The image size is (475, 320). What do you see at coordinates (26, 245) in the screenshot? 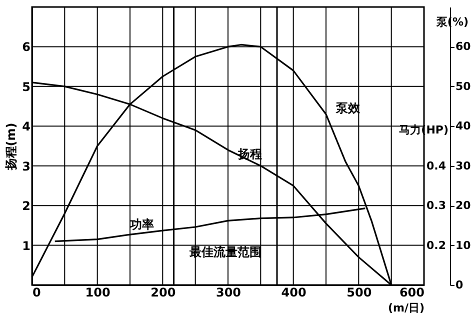
I see `y-tick-label: 1` at bounding box center [26, 245].